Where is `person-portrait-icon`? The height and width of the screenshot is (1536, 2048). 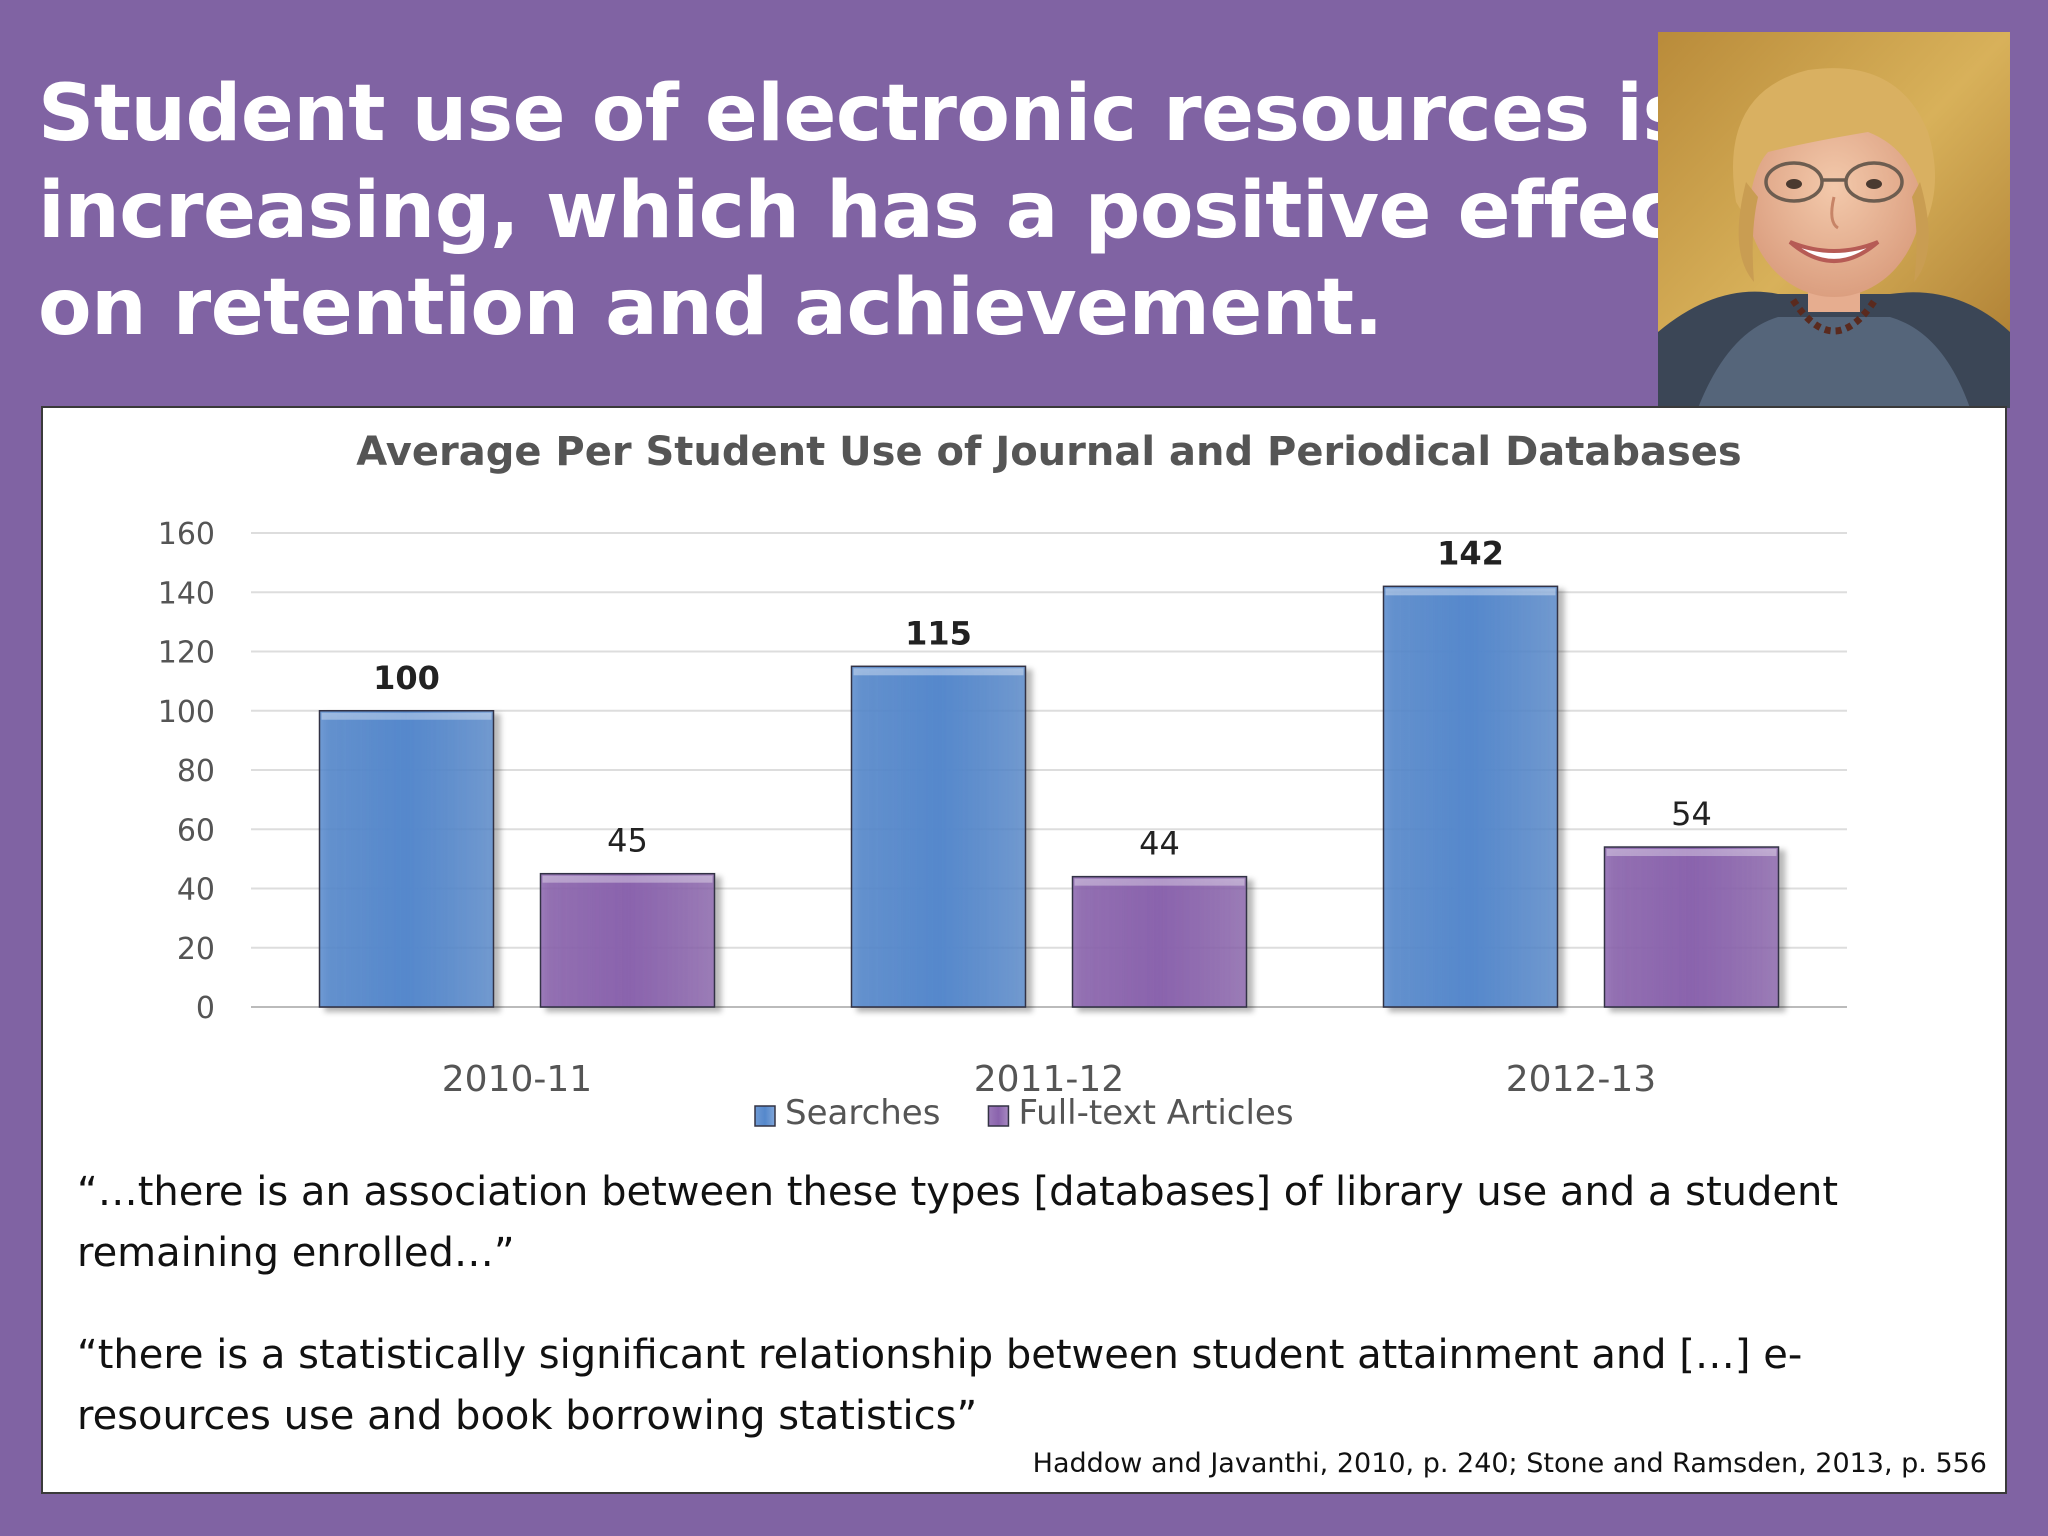 person-portrait-icon is located at coordinates (1834, 220).